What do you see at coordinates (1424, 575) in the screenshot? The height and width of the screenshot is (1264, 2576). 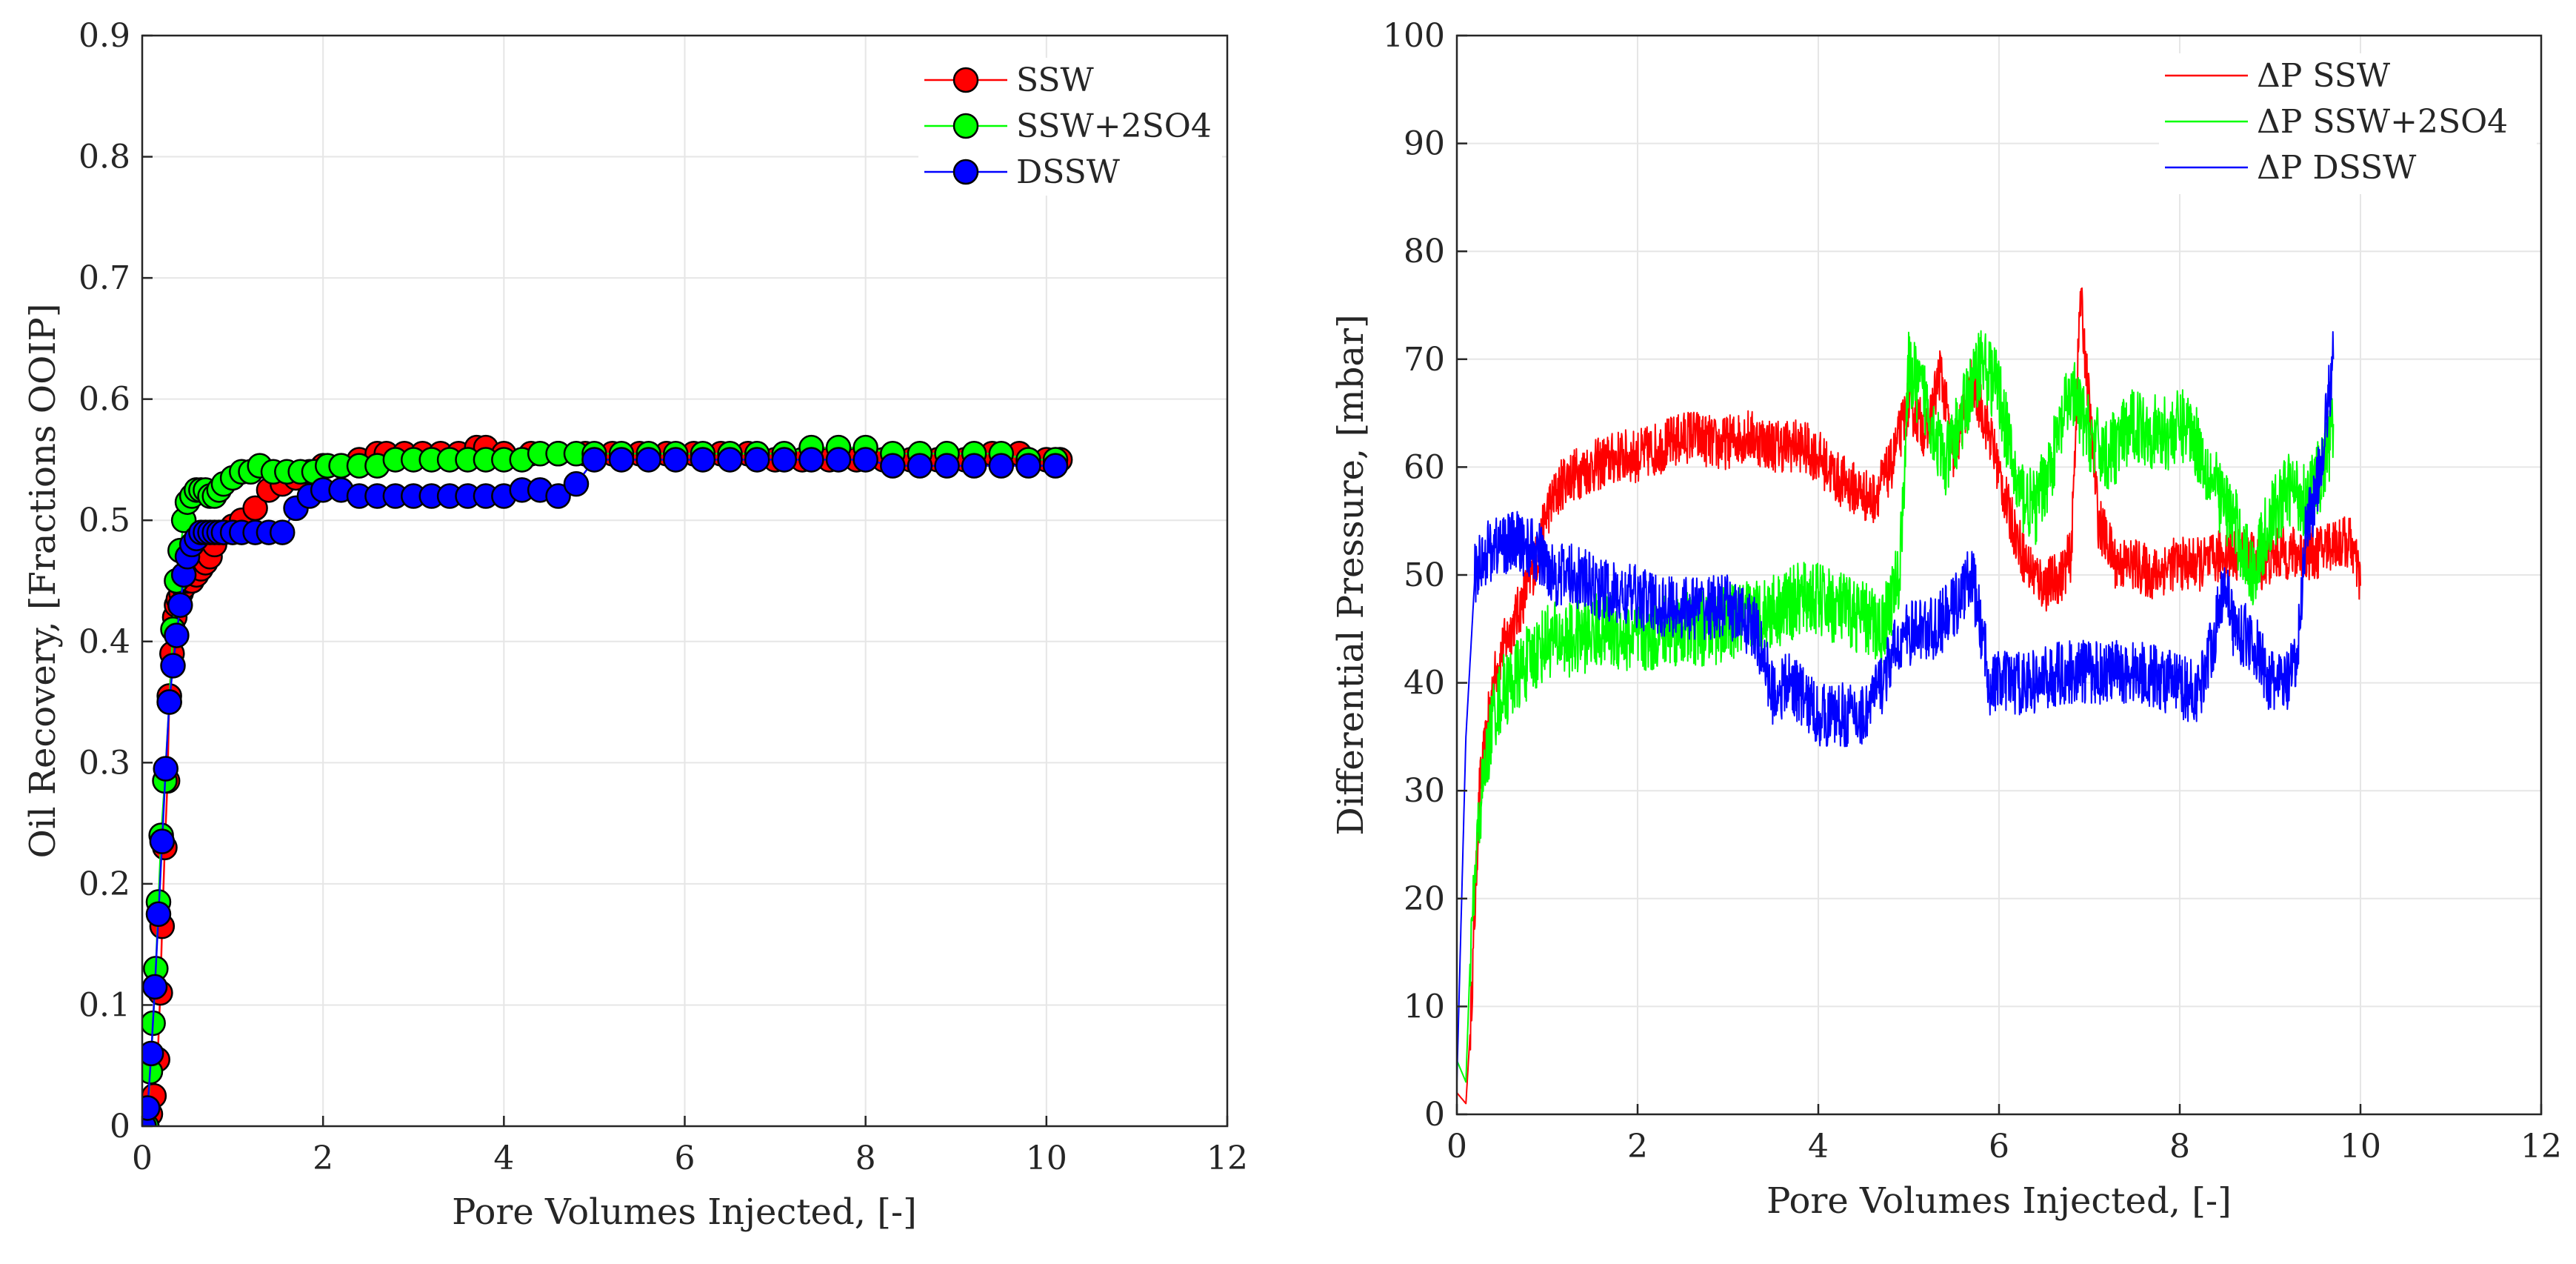 I see `y-tick-label: 50` at bounding box center [1424, 575].